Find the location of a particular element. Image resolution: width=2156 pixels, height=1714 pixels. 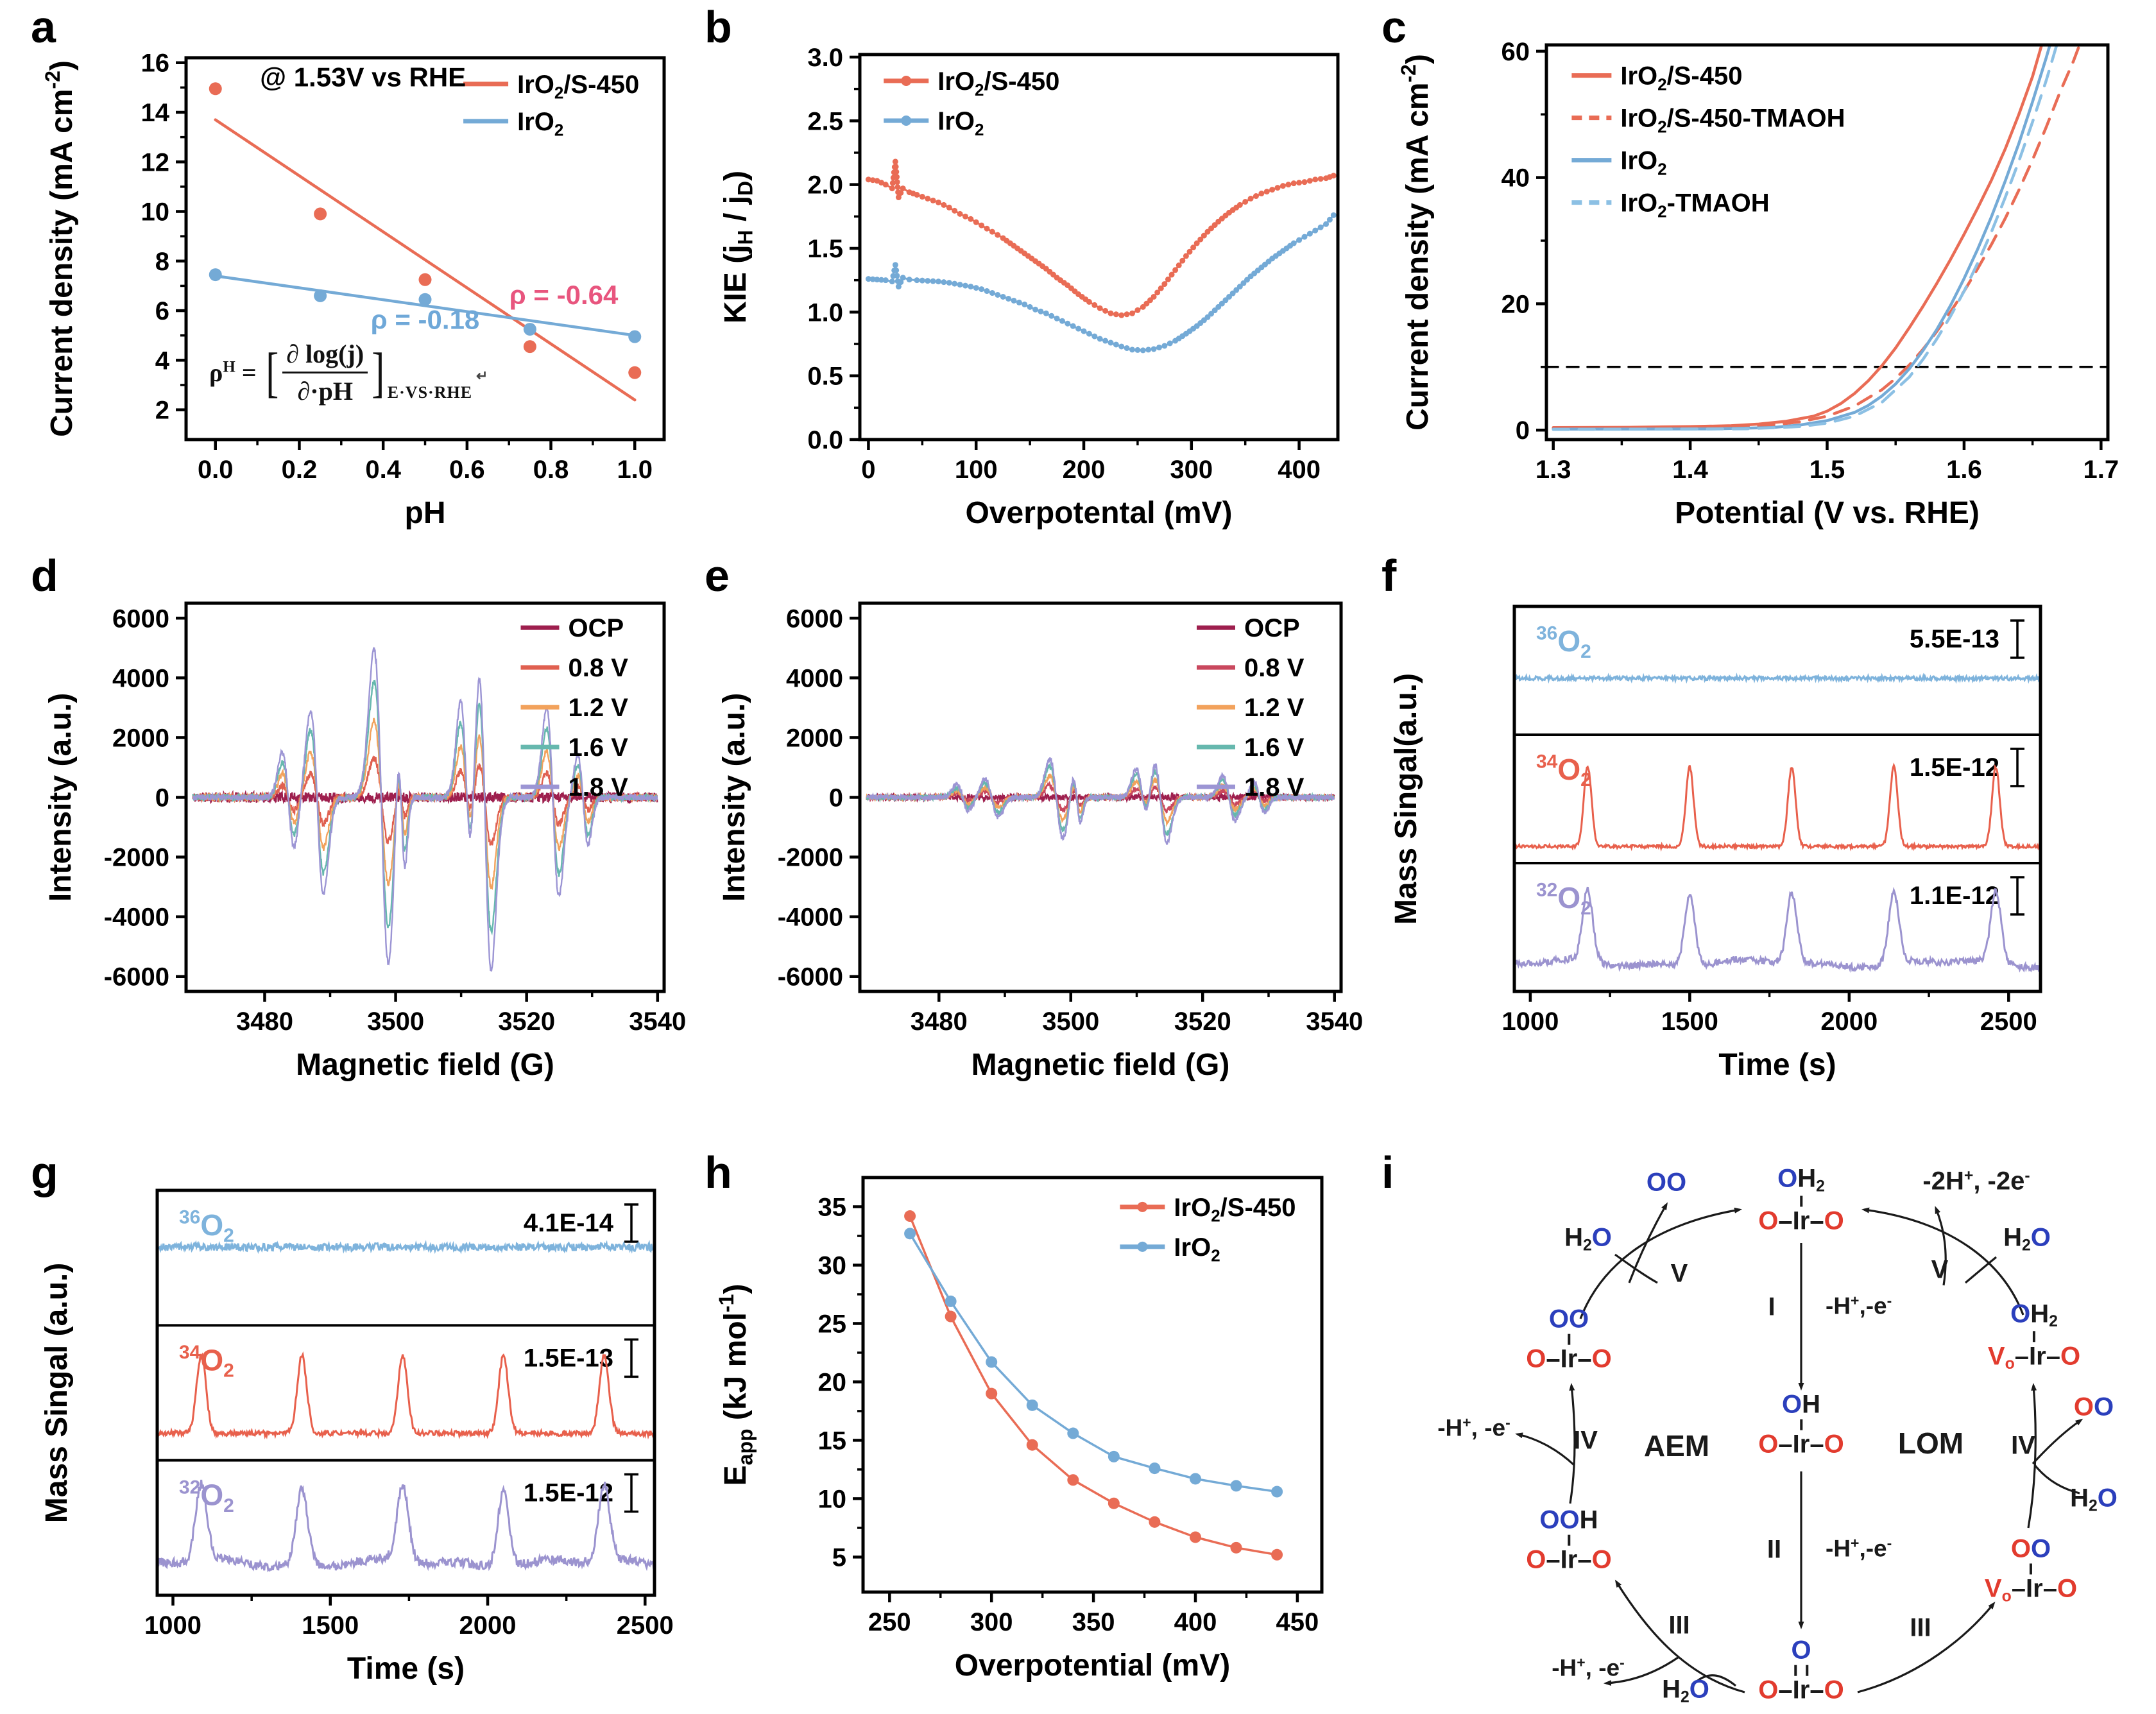

x-axis: 1.3 1.4 1.5 1.6 1.7 is located at coordinates (1828, 462).